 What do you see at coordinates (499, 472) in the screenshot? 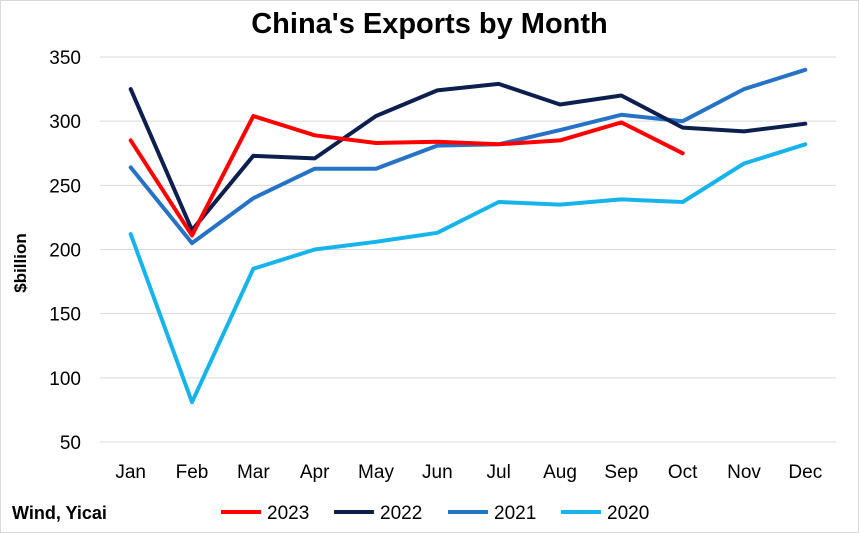
I see `x-tick-label: Jul` at bounding box center [499, 472].